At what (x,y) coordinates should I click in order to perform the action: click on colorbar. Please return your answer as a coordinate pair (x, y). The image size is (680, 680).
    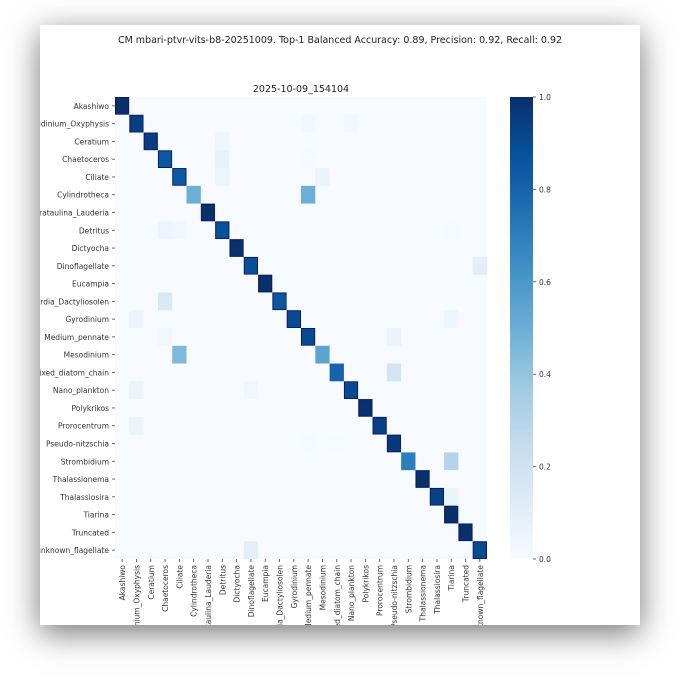
    Looking at the image, I should click on (521, 328).